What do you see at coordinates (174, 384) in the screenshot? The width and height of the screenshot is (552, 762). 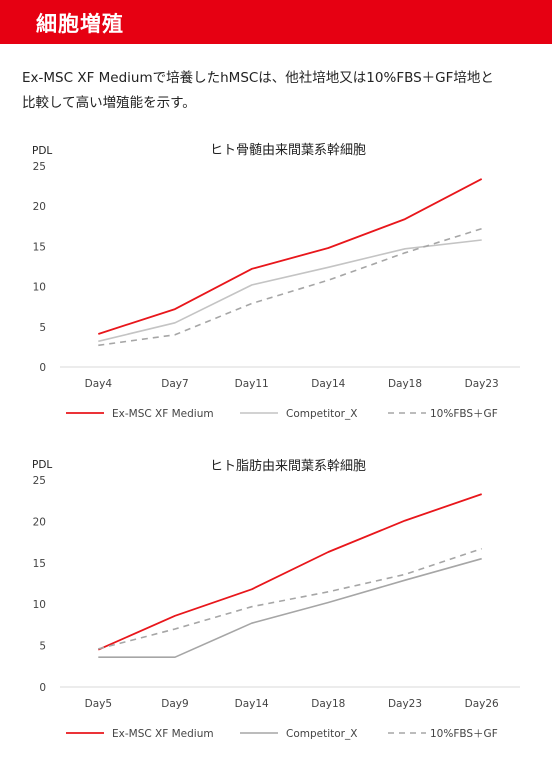 I see `x-tick-label: Day7` at bounding box center [174, 384].